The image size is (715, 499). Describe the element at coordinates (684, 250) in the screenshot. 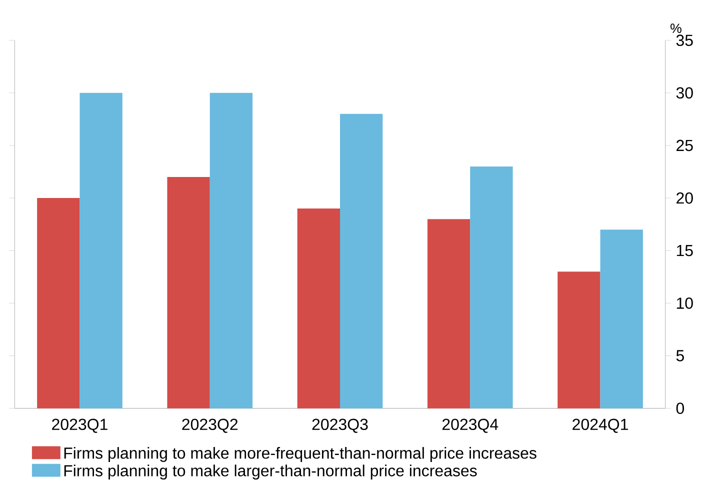

I see `y-tick-label: 15` at that location.